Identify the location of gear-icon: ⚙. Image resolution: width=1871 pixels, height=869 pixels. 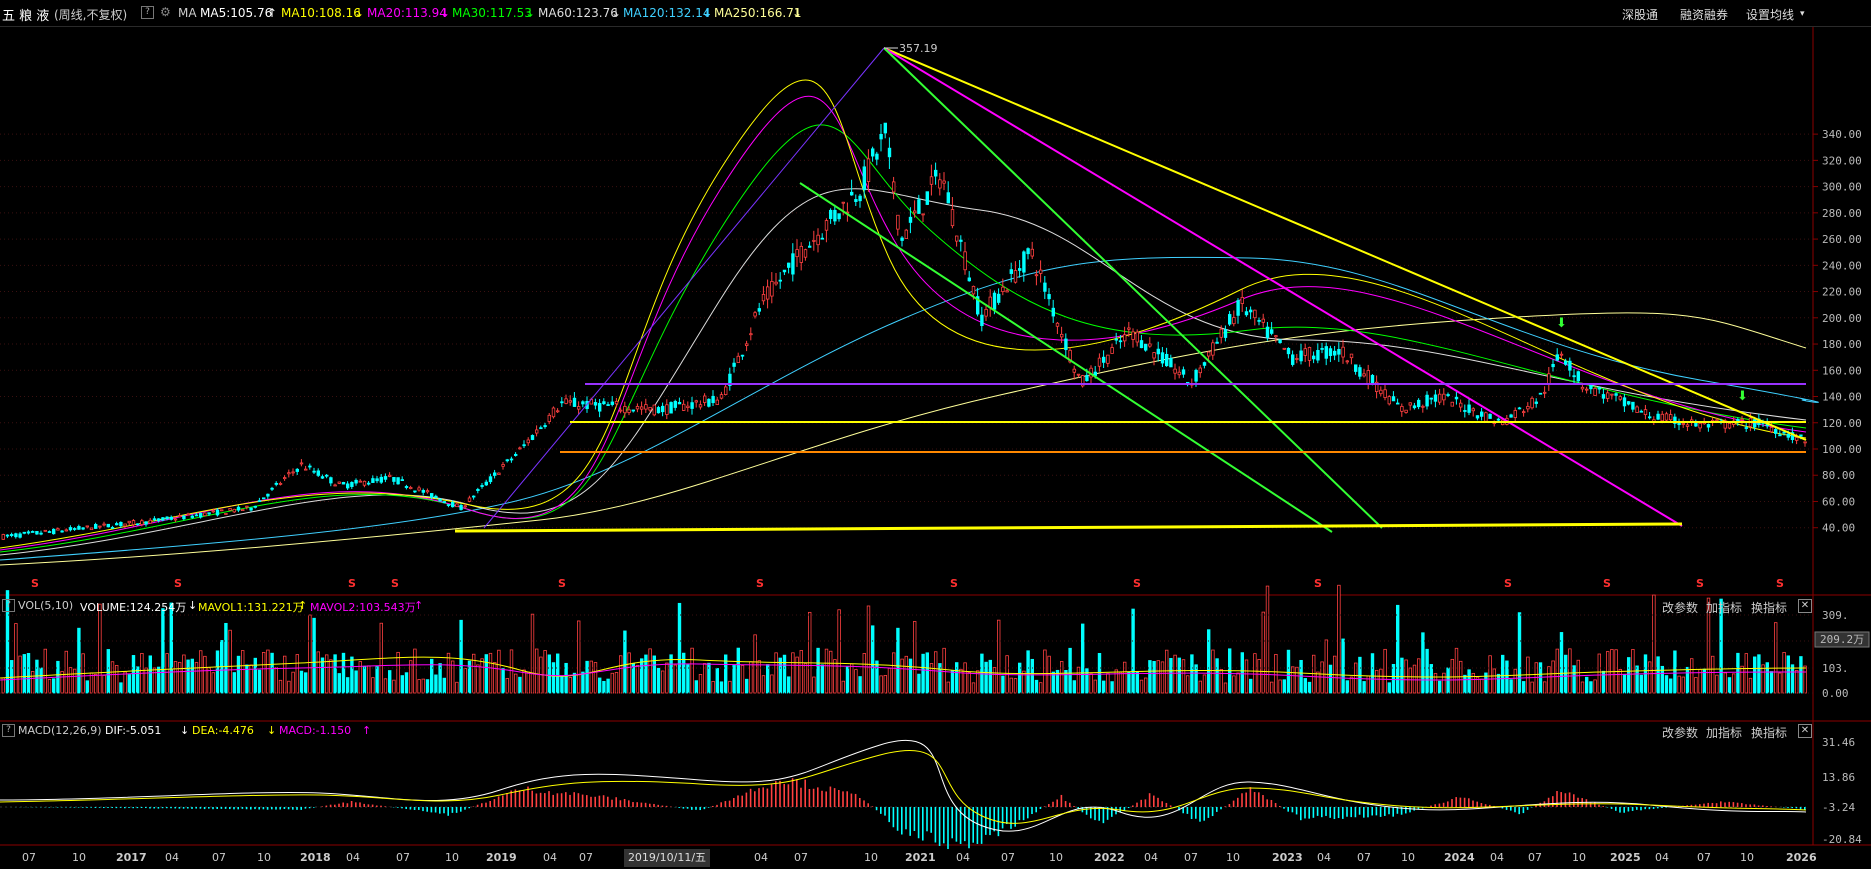
(165, 12).